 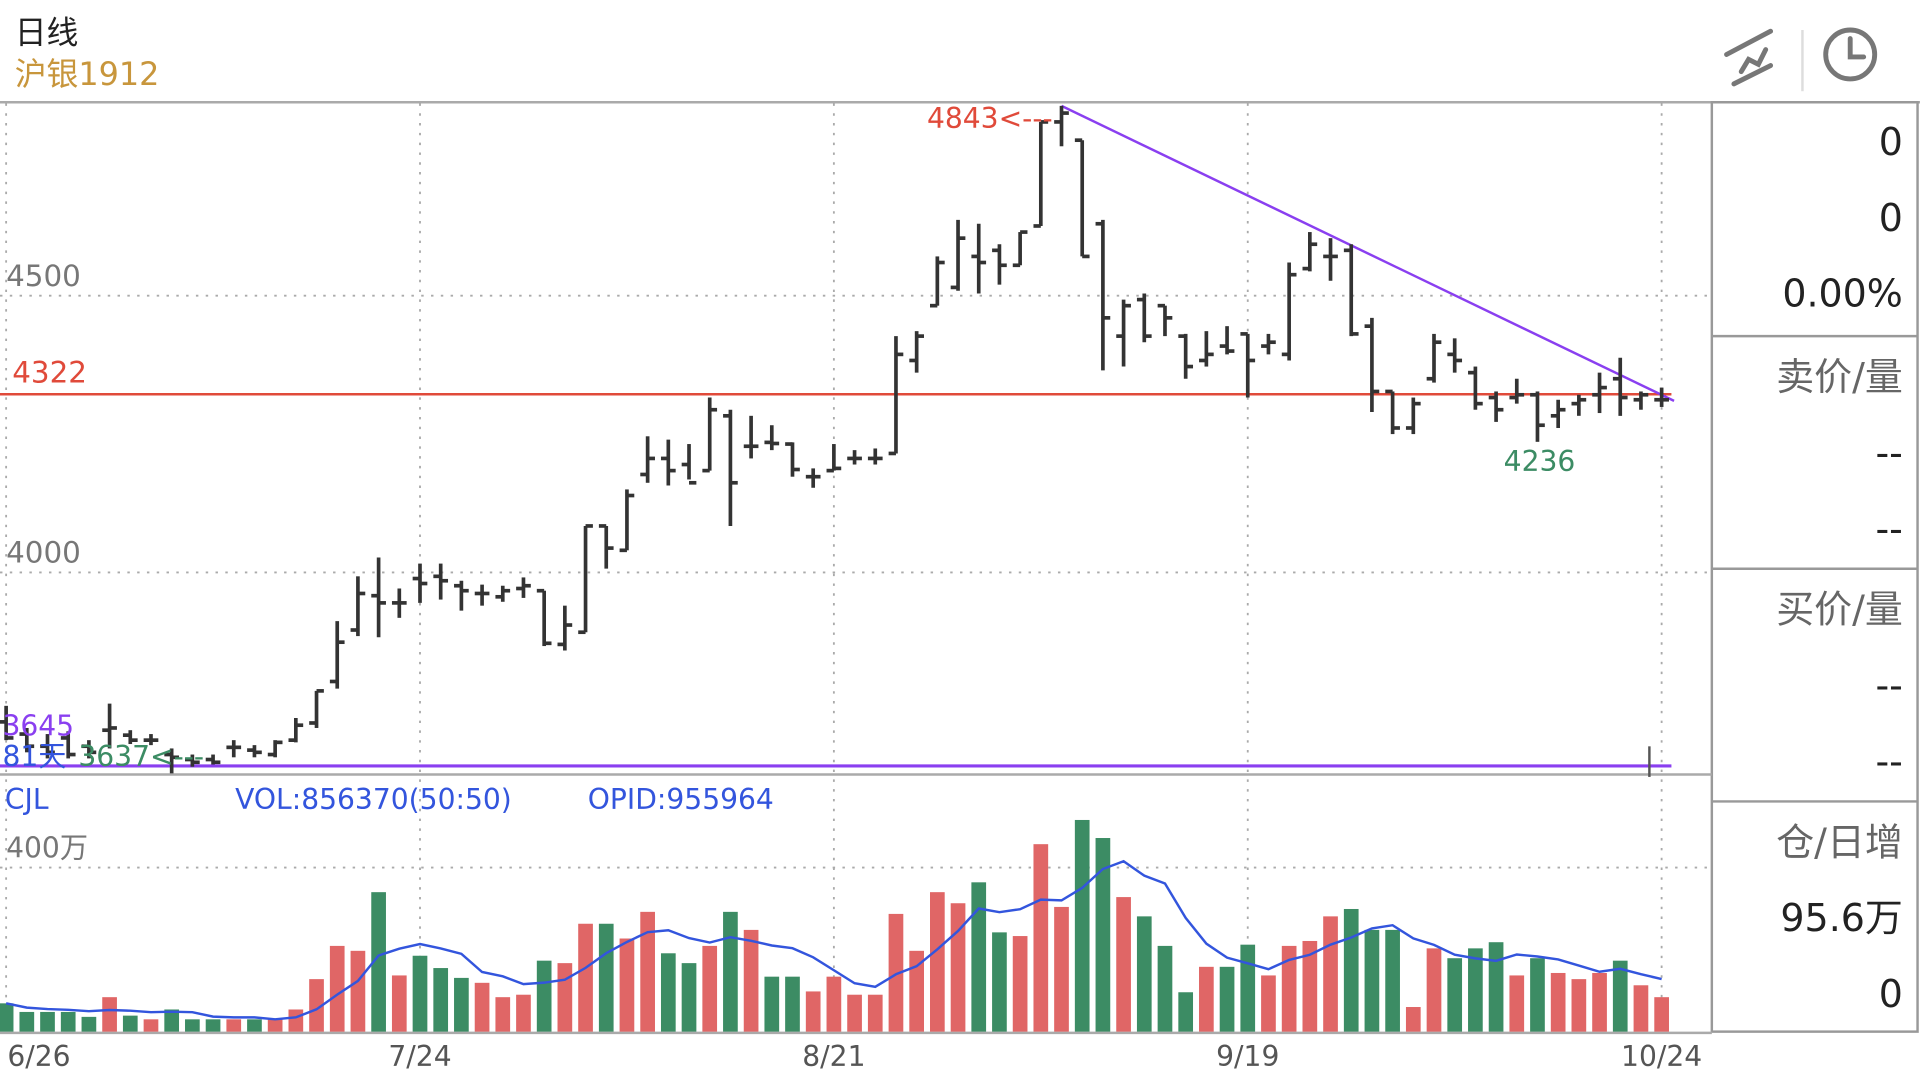 I want to click on change-percent: 0.00%, so click(x=1842, y=294).